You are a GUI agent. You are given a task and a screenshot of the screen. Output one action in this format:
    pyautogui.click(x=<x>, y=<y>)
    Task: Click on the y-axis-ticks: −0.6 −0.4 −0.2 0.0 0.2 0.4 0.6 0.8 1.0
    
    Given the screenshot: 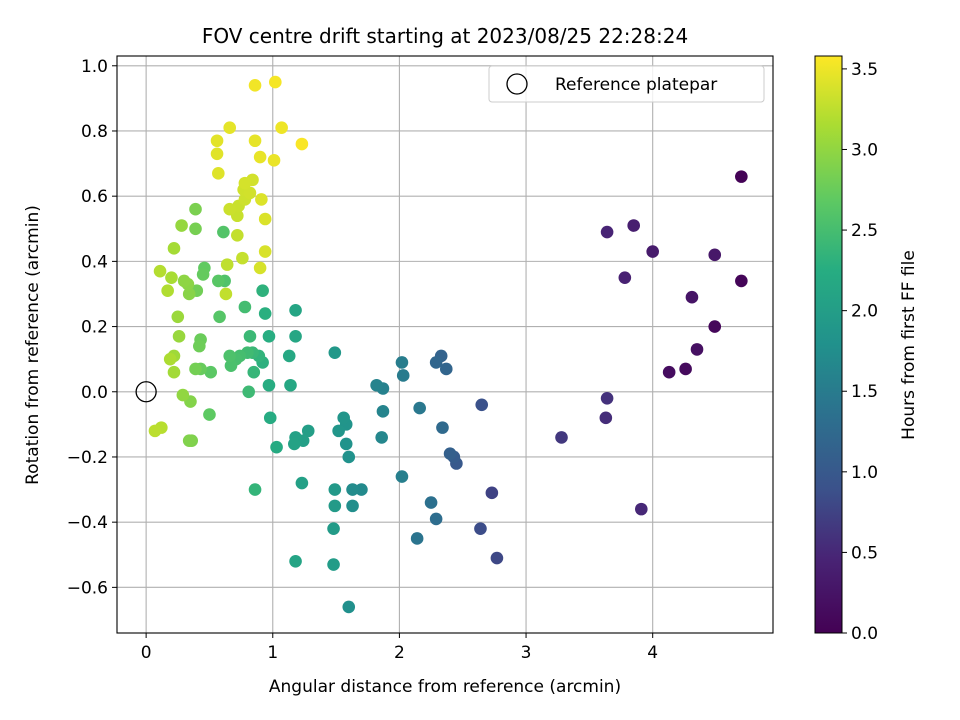 What is the action you would take?
    pyautogui.click(x=92, y=327)
    